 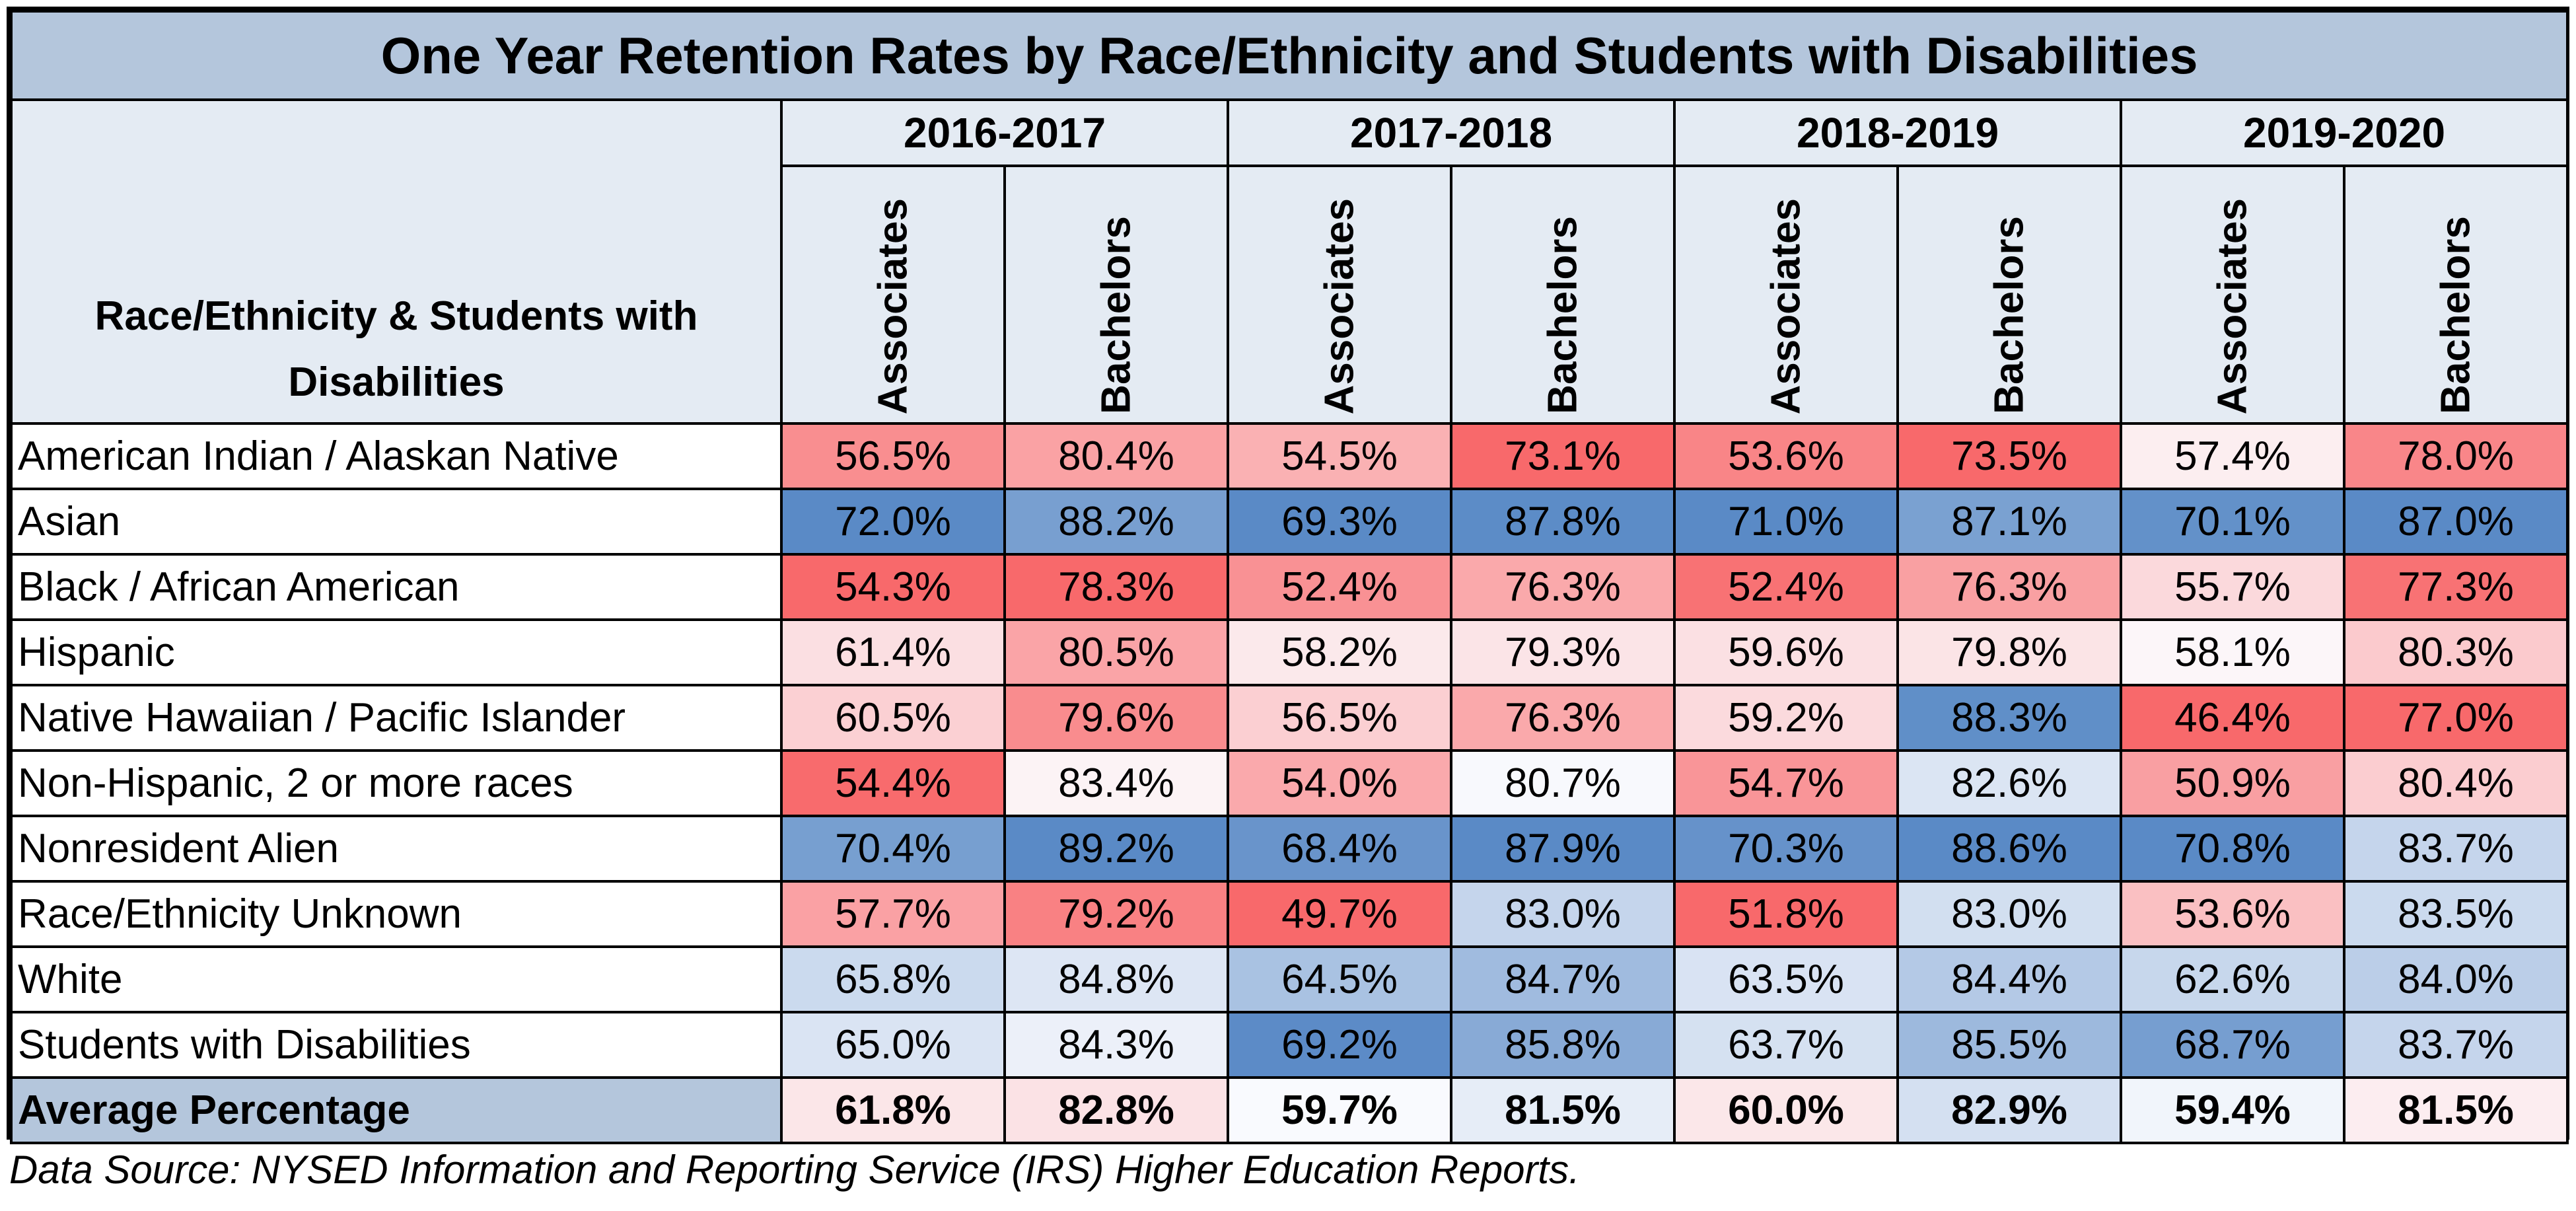 I want to click on row-label: Black / African American, so click(x=396, y=587).